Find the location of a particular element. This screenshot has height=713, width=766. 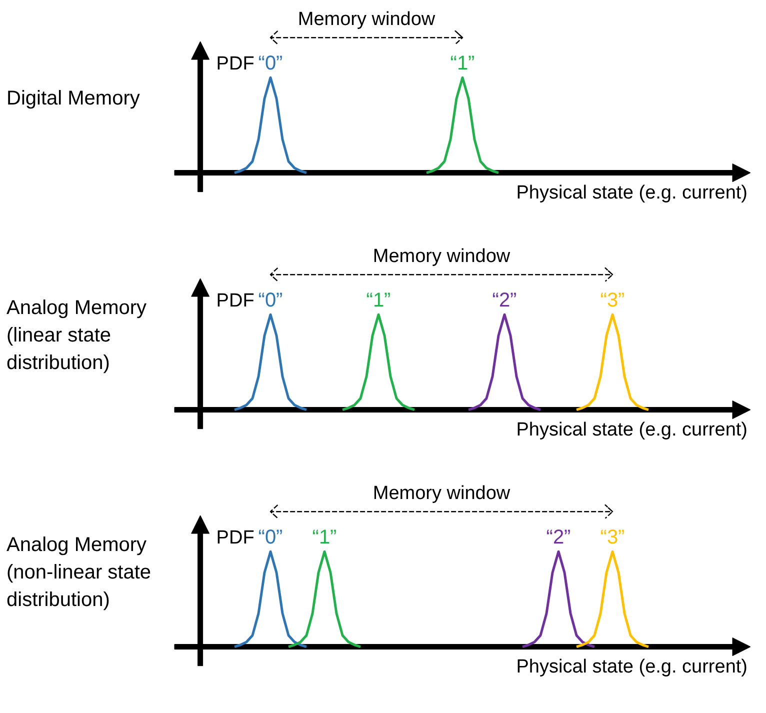

text: Analog Memory (non-linear state distribution) is located at coordinates (79, 573).